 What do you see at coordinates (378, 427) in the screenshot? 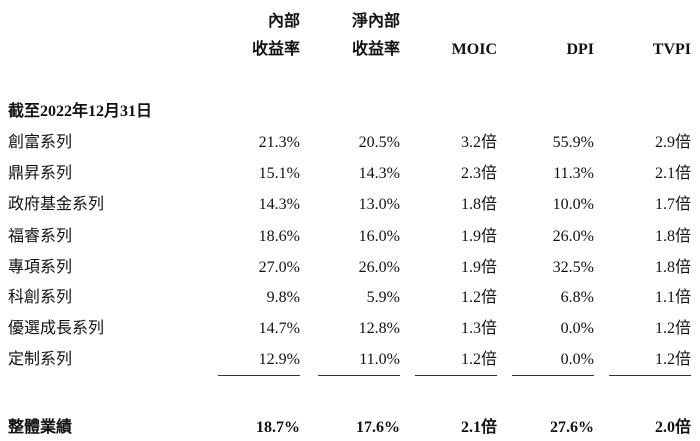
I see `total-cell: 17.6%` at bounding box center [378, 427].